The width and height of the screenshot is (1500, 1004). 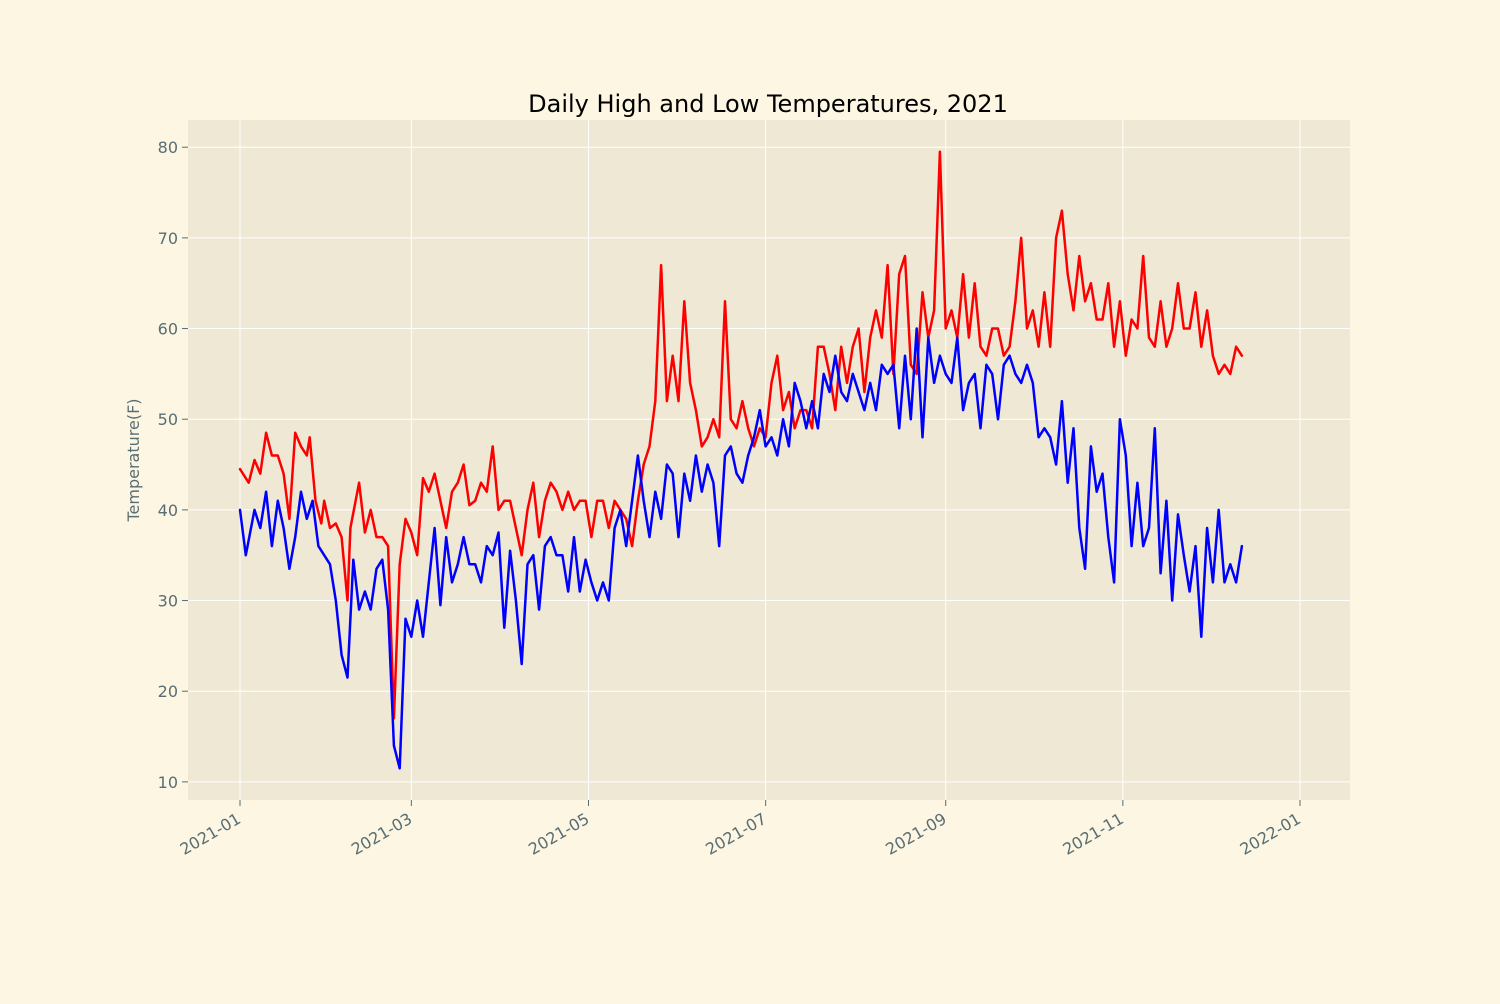 What do you see at coordinates (768, 104) in the screenshot?
I see `chart-title: Daily High and Low Temperatures, 2021` at bounding box center [768, 104].